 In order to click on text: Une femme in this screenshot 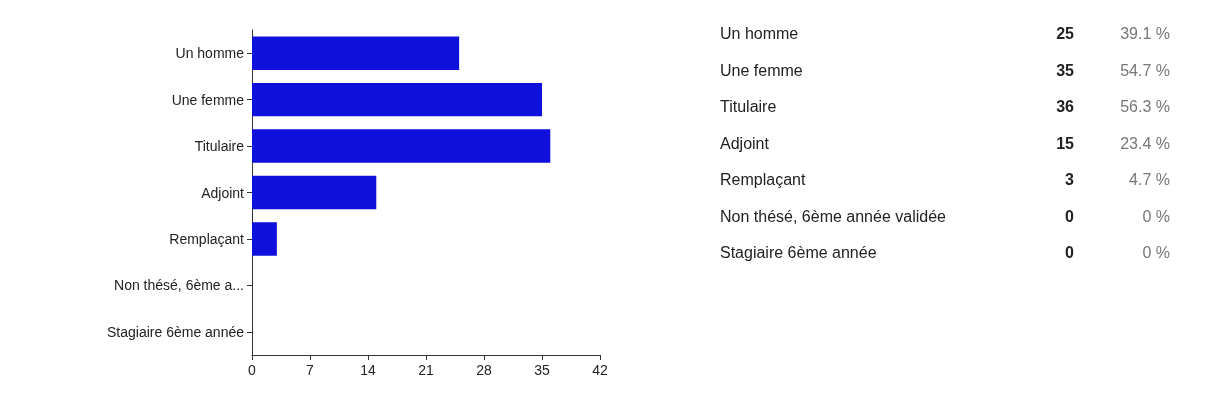, I will do `click(762, 70)`.